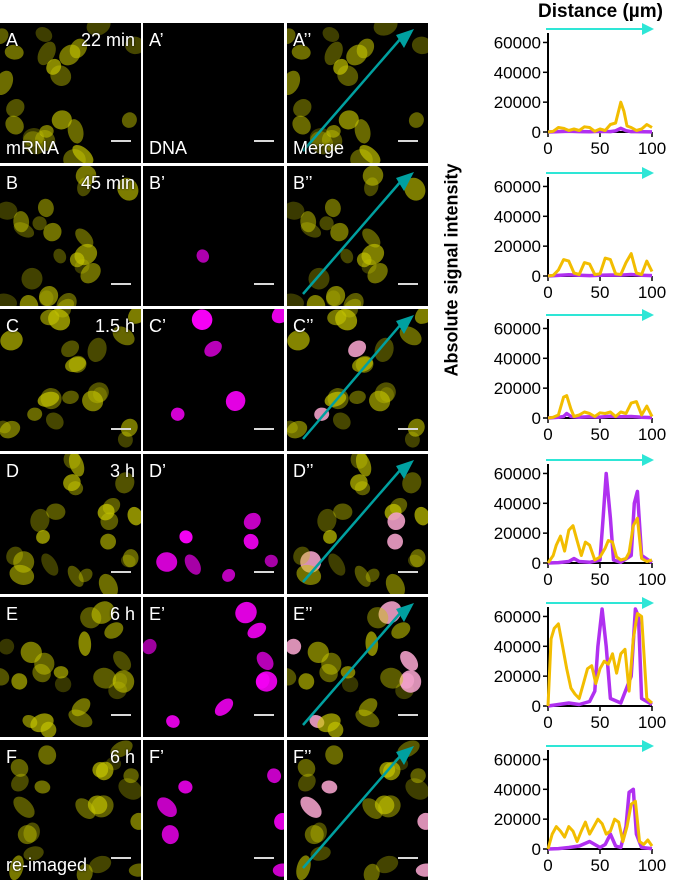 The height and width of the screenshot is (883, 700). I want to click on image-panel-bpp: B’’, so click(357, 236).